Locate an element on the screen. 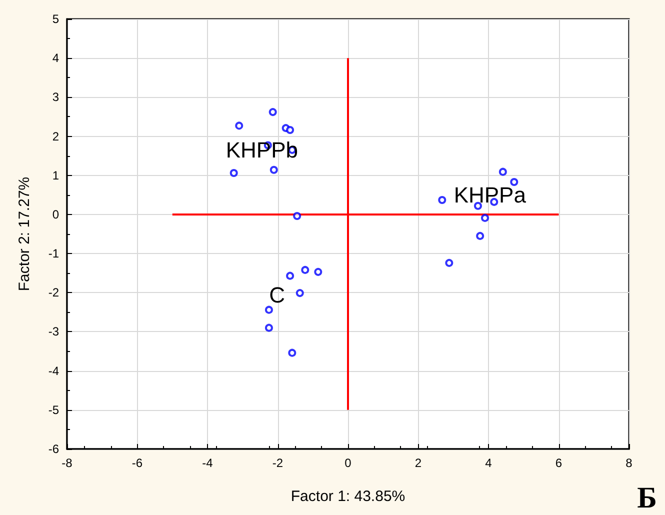 The image size is (665, 515). x-tick-label: 6 is located at coordinates (558, 463).